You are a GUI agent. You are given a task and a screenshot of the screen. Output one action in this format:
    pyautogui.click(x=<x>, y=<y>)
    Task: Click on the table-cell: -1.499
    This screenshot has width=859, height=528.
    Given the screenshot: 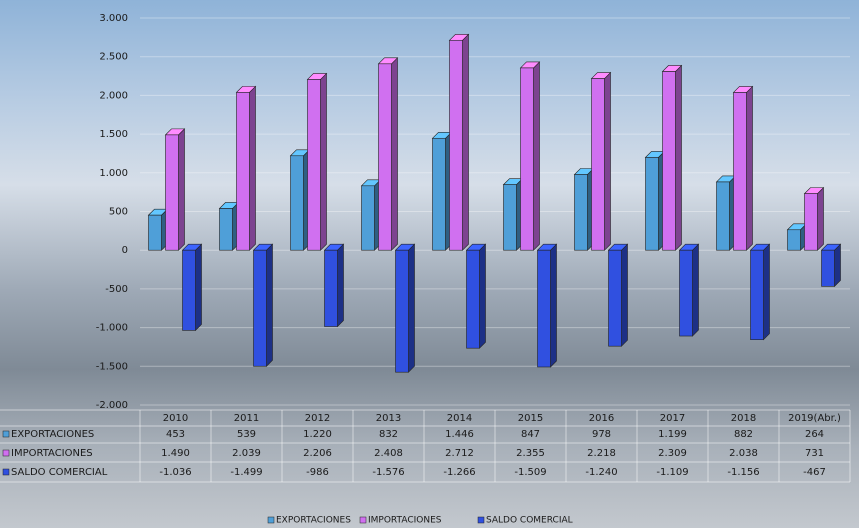 What is the action you would take?
    pyautogui.click(x=246, y=472)
    